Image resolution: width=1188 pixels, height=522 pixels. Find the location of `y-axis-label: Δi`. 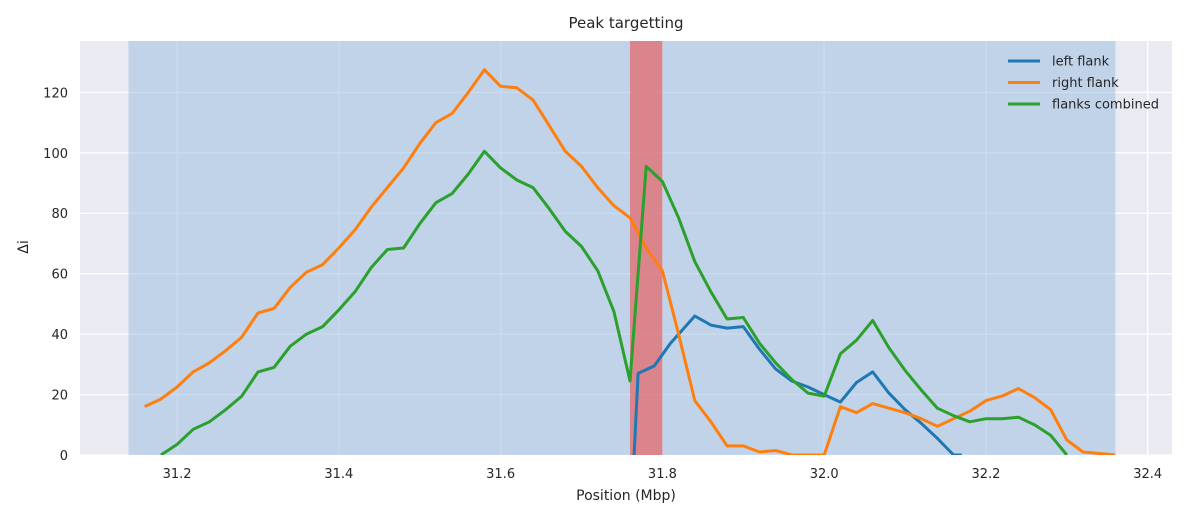

y-axis-label: Δi is located at coordinates (24, 246).